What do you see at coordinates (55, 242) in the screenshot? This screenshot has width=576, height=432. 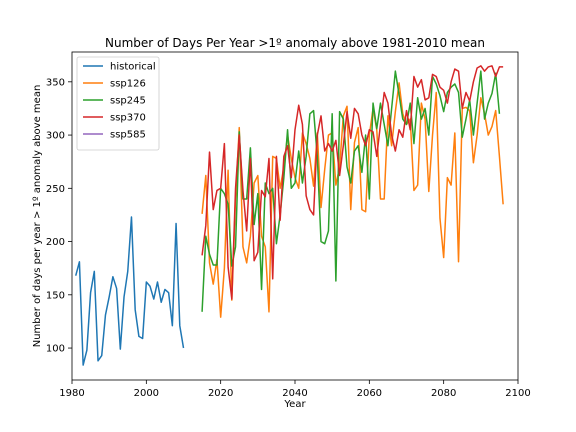 I see `y-tick-label: 200` at bounding box center [55, 242].